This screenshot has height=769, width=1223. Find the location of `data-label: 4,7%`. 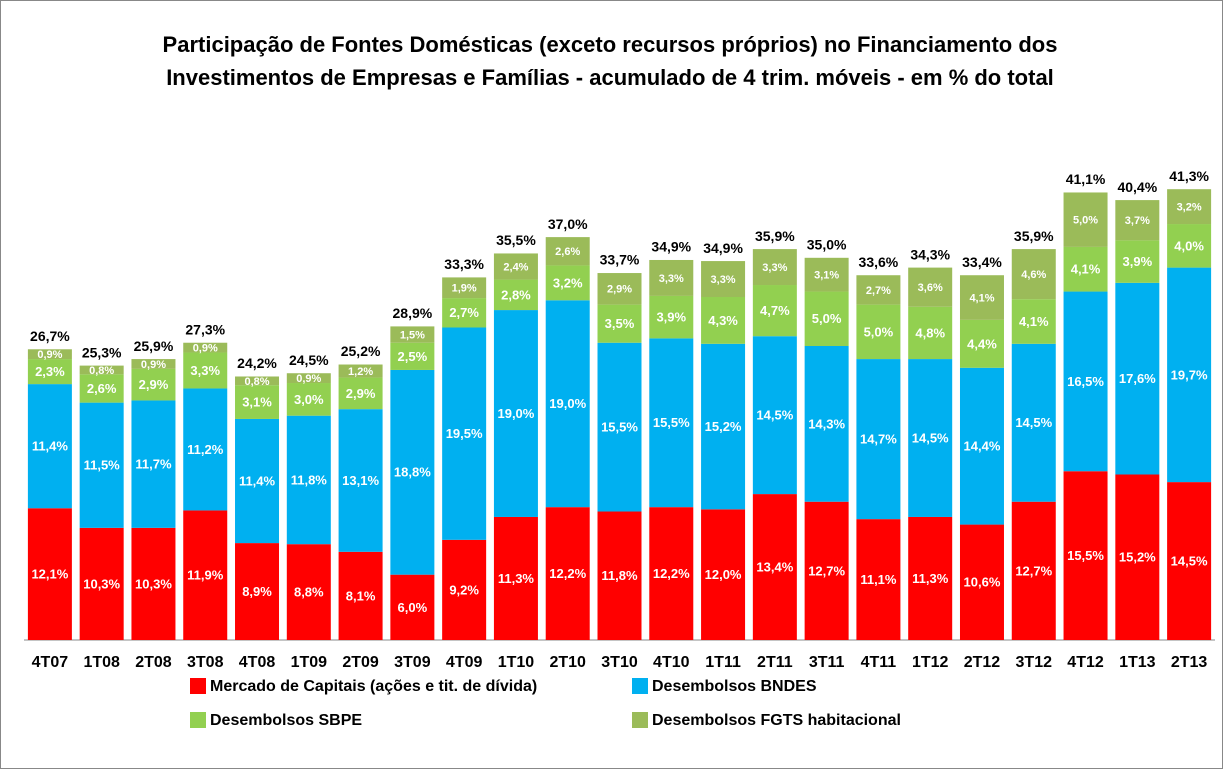

data-label: 4,7% is located at coordinates (775, 310).